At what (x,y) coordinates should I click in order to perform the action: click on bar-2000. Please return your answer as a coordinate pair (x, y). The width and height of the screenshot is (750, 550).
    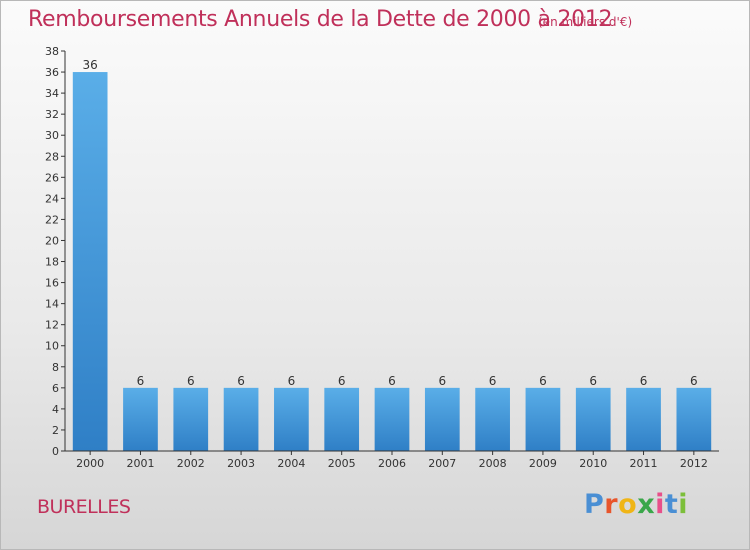
    Looking at the image, I should click on (90, 261).